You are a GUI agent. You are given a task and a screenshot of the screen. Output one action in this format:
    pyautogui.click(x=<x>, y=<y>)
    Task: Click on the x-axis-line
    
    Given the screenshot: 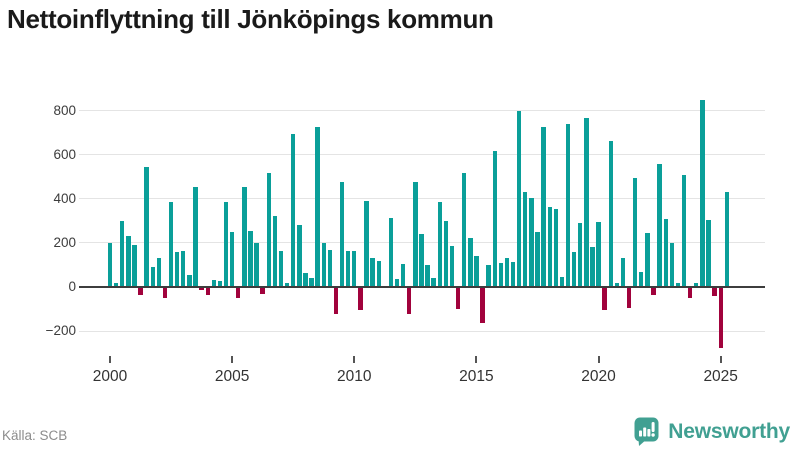 What is the action you would take?
    pyautogui.click(x=422, y=287)
    